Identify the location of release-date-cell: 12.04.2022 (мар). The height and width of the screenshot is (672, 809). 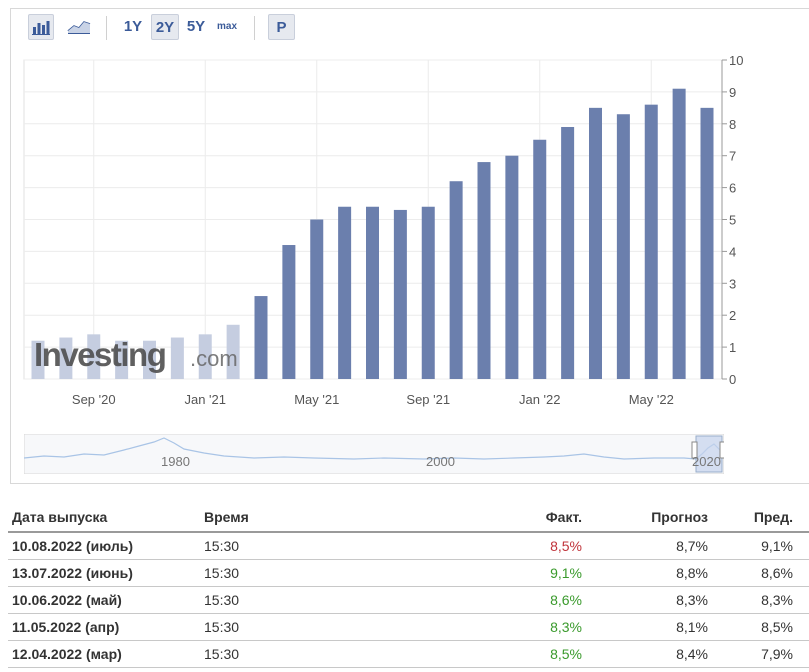
(104, 654).